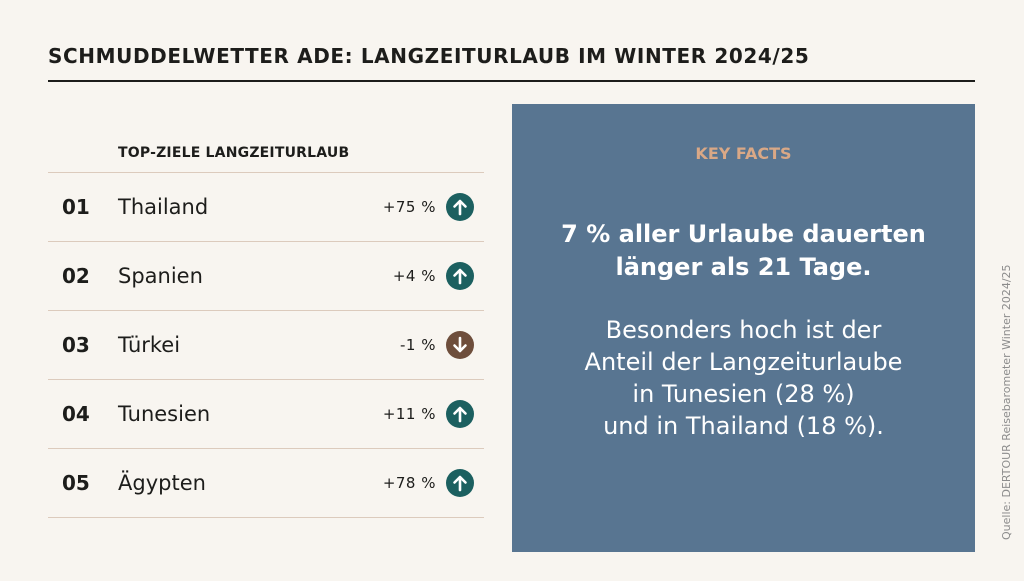 The width and height of the screenshot is (1024, 581). I want to click on change-label: +4 %, so click(414, 276).